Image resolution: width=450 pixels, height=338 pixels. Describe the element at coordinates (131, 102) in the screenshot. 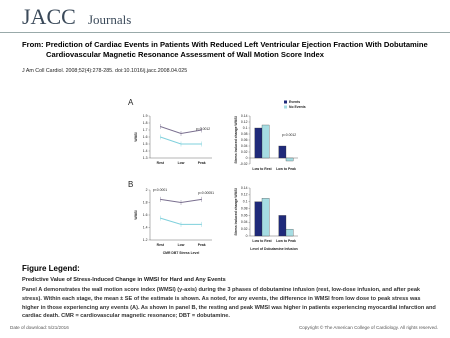

I see `panel-label: A` at that location.